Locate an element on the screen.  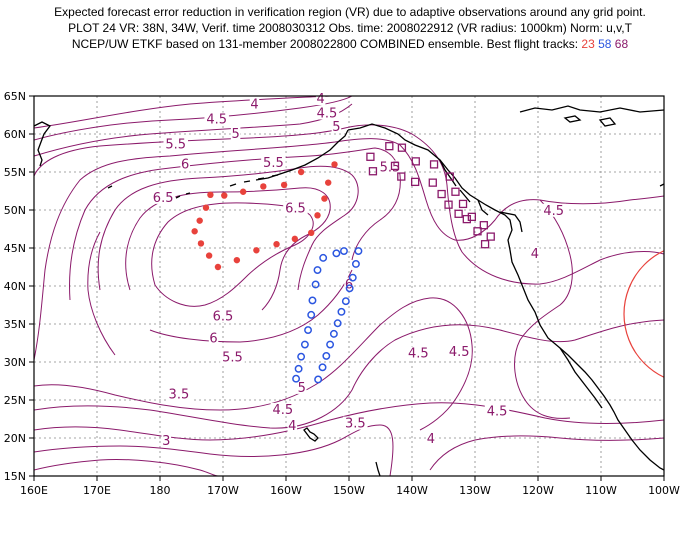
track-blue-label: 58 is located at coordinates (605, 44).